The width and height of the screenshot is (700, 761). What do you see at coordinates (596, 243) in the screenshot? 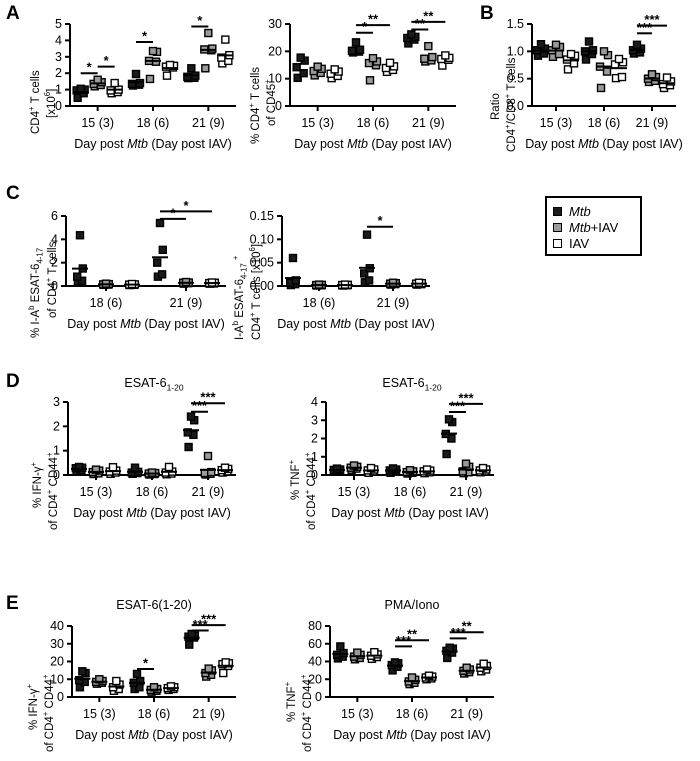
I see `legend-item-iav: IAV` at bounding box center [596, 243].